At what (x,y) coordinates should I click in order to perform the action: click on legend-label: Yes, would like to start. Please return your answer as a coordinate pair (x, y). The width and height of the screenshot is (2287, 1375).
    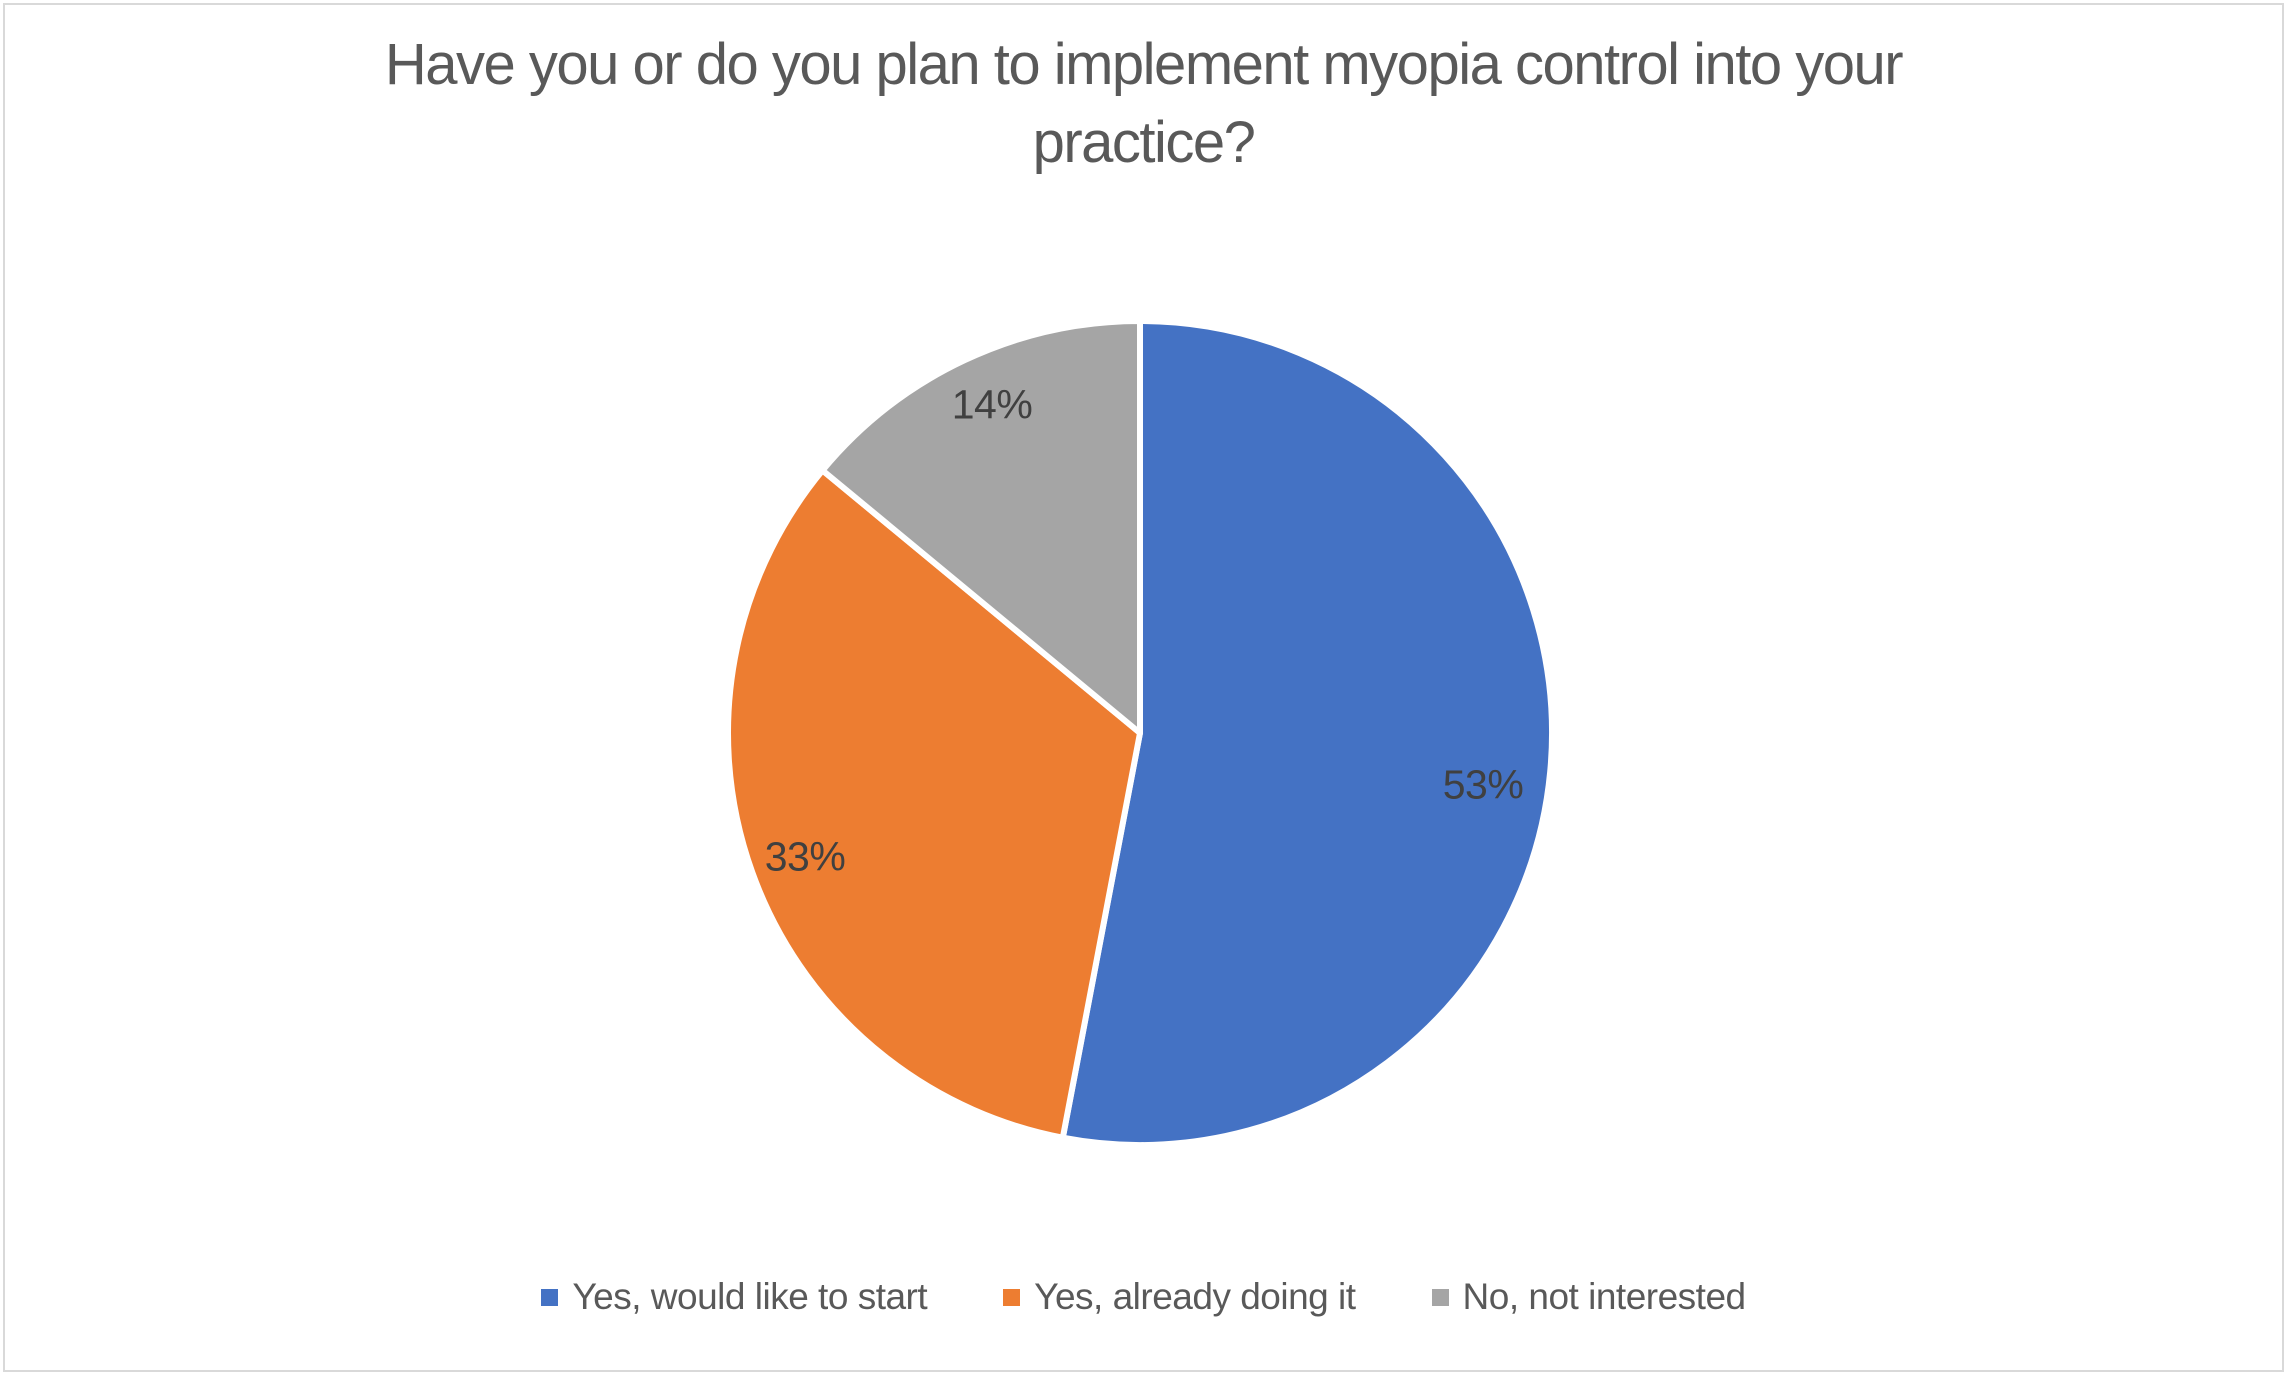
    Looking at the image, I should click on (750, 1296).